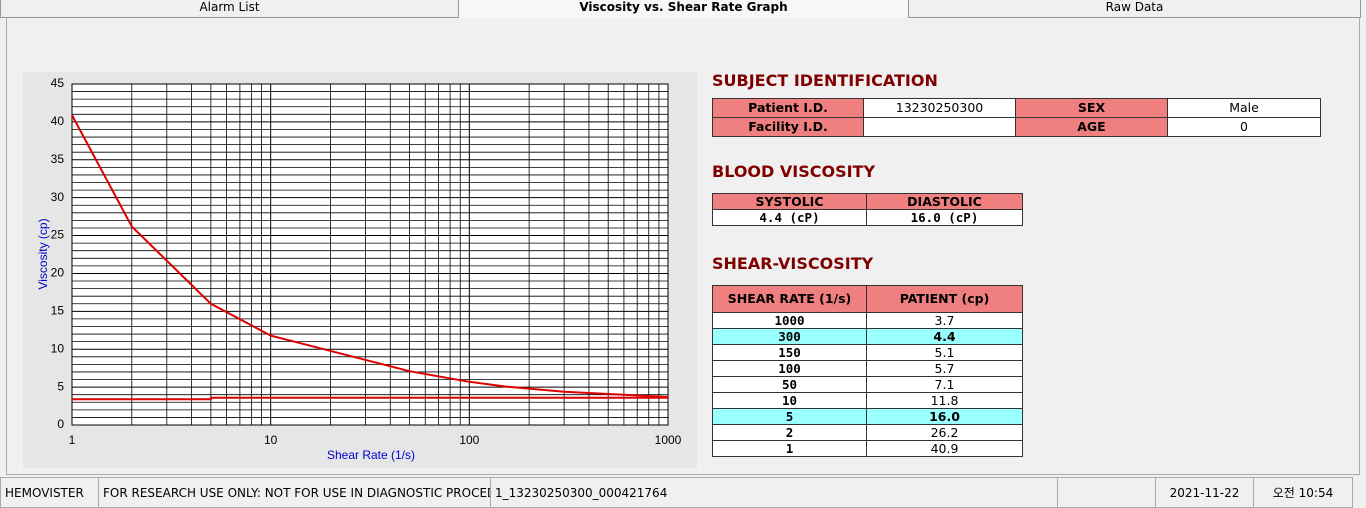 The width and height of the screenshot is (1366, 508). What do you see at coordinates (683, 9) in the screenshot?
I see `tab: Viscosity vs. Shear Rate Graph` at bounding box center [683, 9].